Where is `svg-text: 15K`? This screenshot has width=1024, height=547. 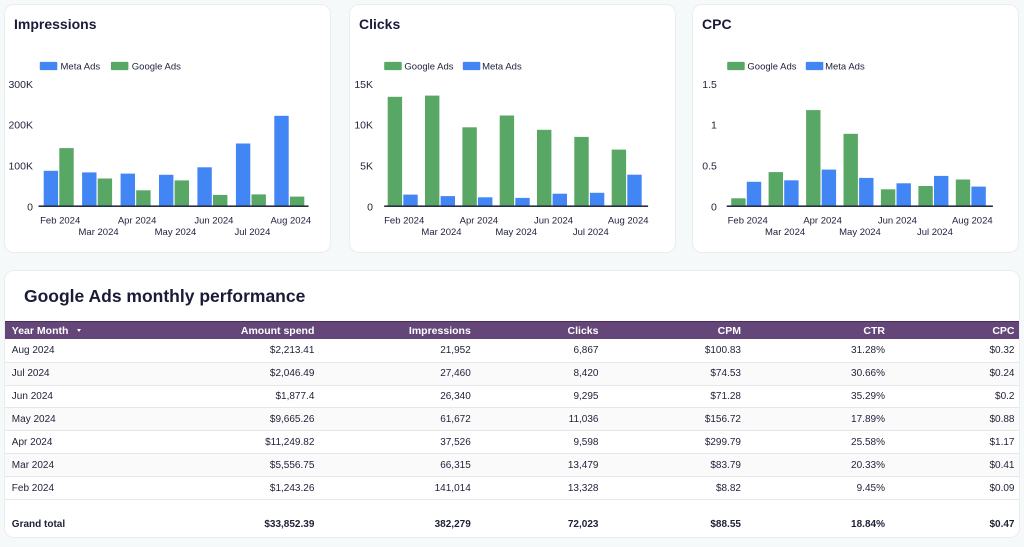
svg-text: 15K is located at coordinates (363, 85).